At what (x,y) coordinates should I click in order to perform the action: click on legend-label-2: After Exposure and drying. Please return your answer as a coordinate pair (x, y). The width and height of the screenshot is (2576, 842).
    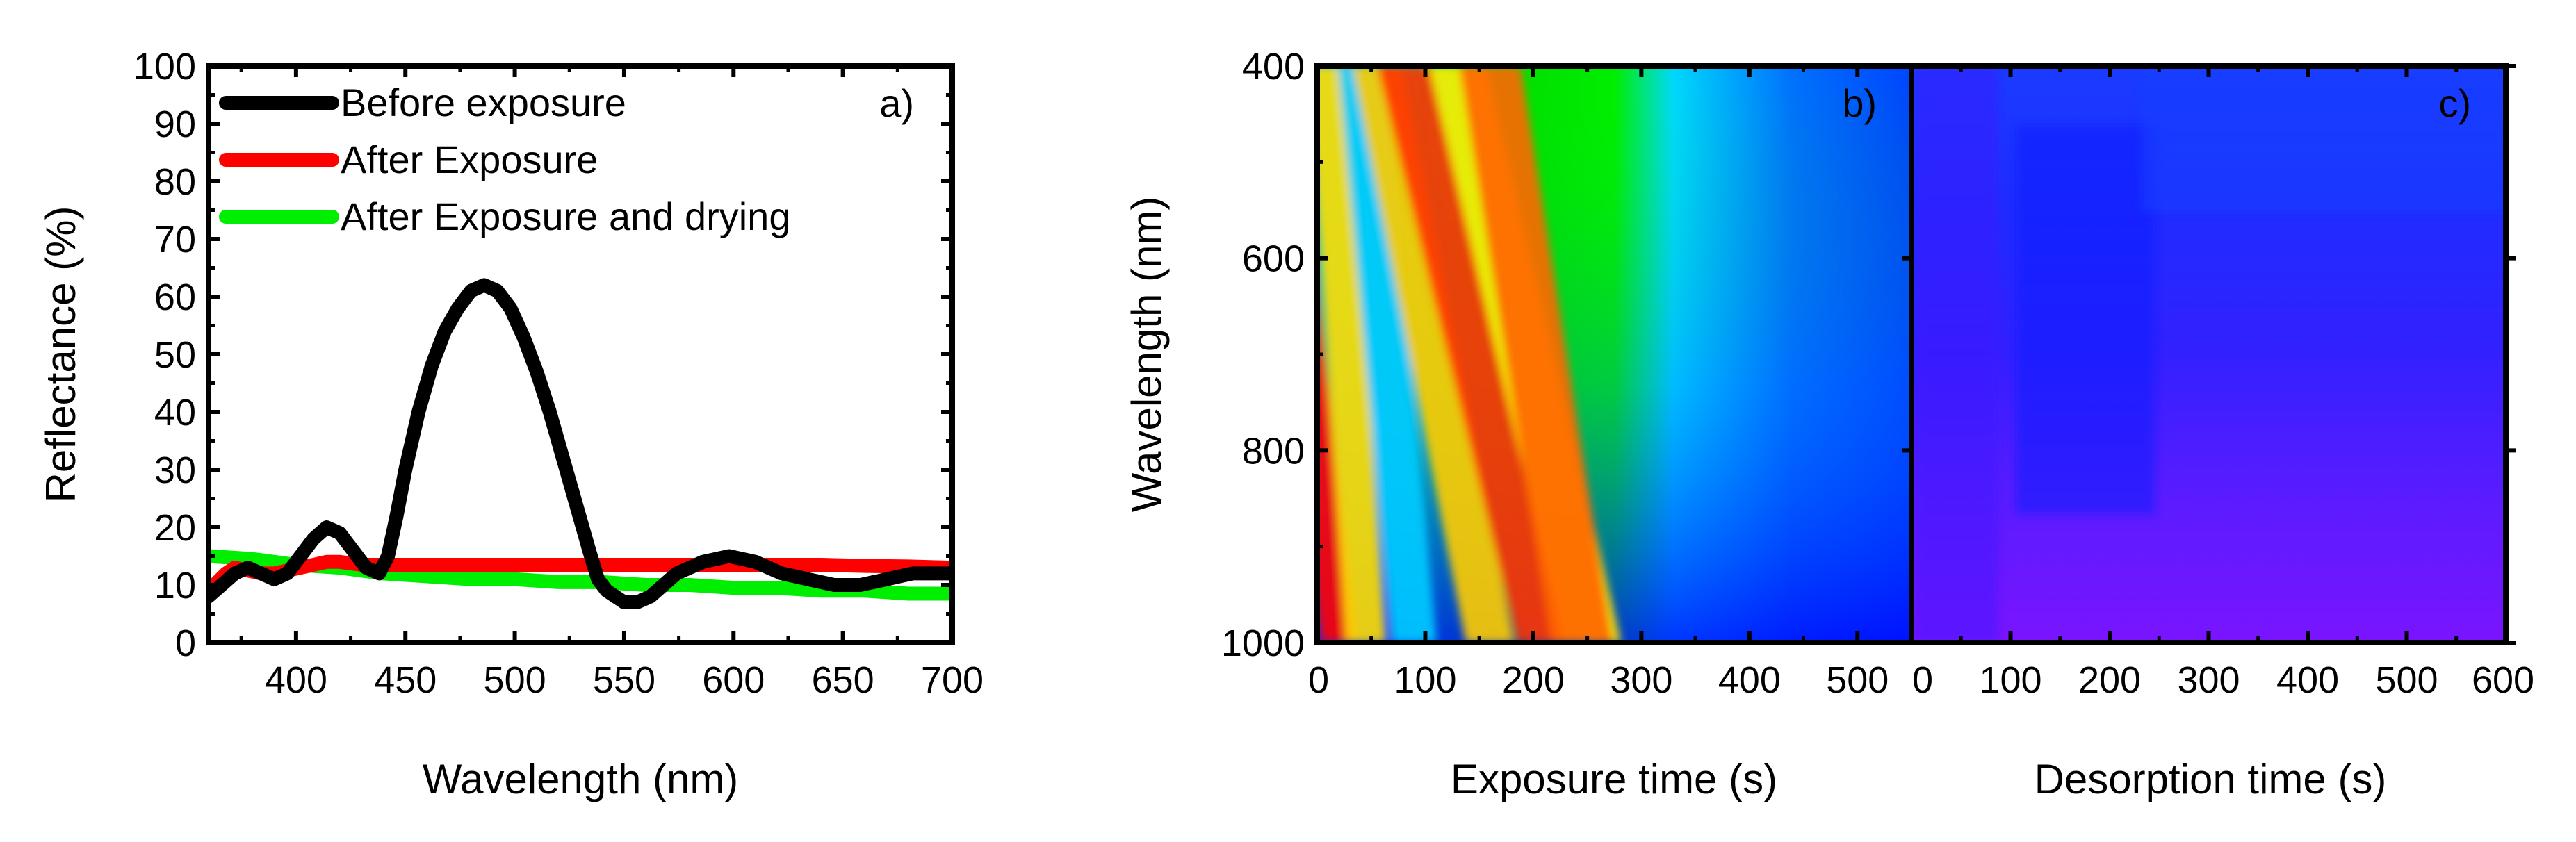
    Looking at the image, I should click on (565, 216).